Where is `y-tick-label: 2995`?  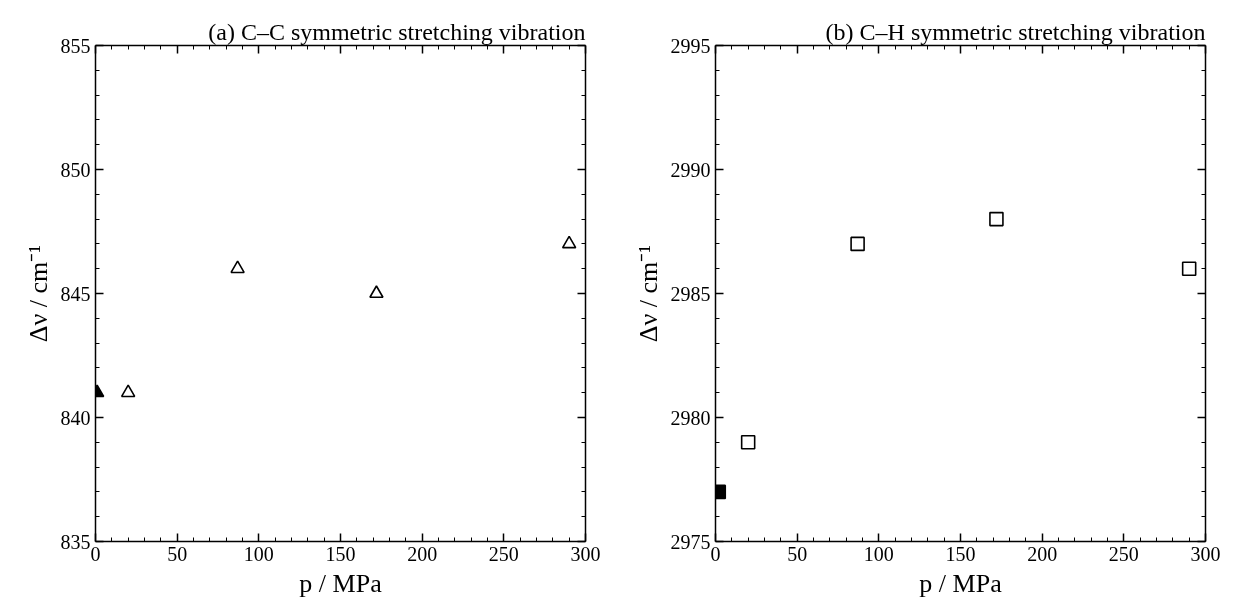
y-tick-label: 2995 is located at coordinates (690, 45).